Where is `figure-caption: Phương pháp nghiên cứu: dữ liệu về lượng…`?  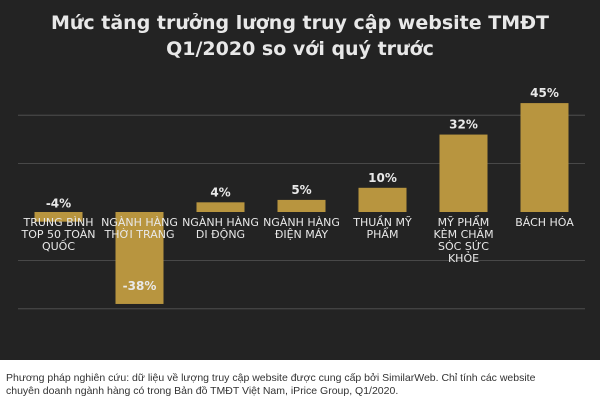 figure-caption: Phương pháp nghiên cứu: dữ liệu về lượng… is located at coordinates (301, 385).